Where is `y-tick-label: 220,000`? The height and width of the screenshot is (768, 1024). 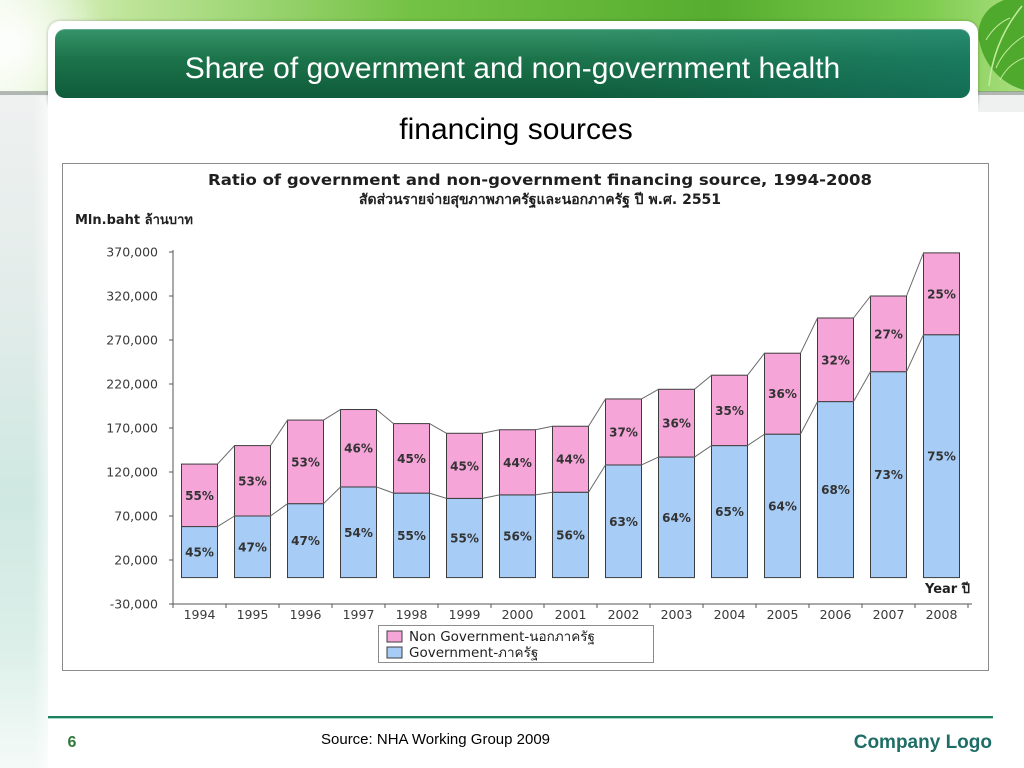 y-tick-label: 220,000 is located at coordinates (132, 384).